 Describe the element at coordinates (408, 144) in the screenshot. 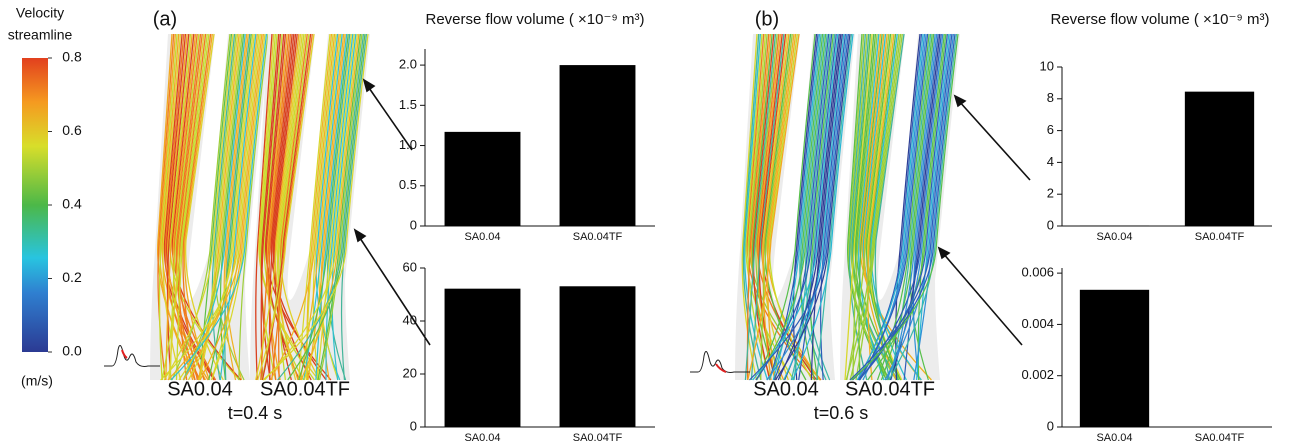

I see `y-tick-label: 1.0` at that location.